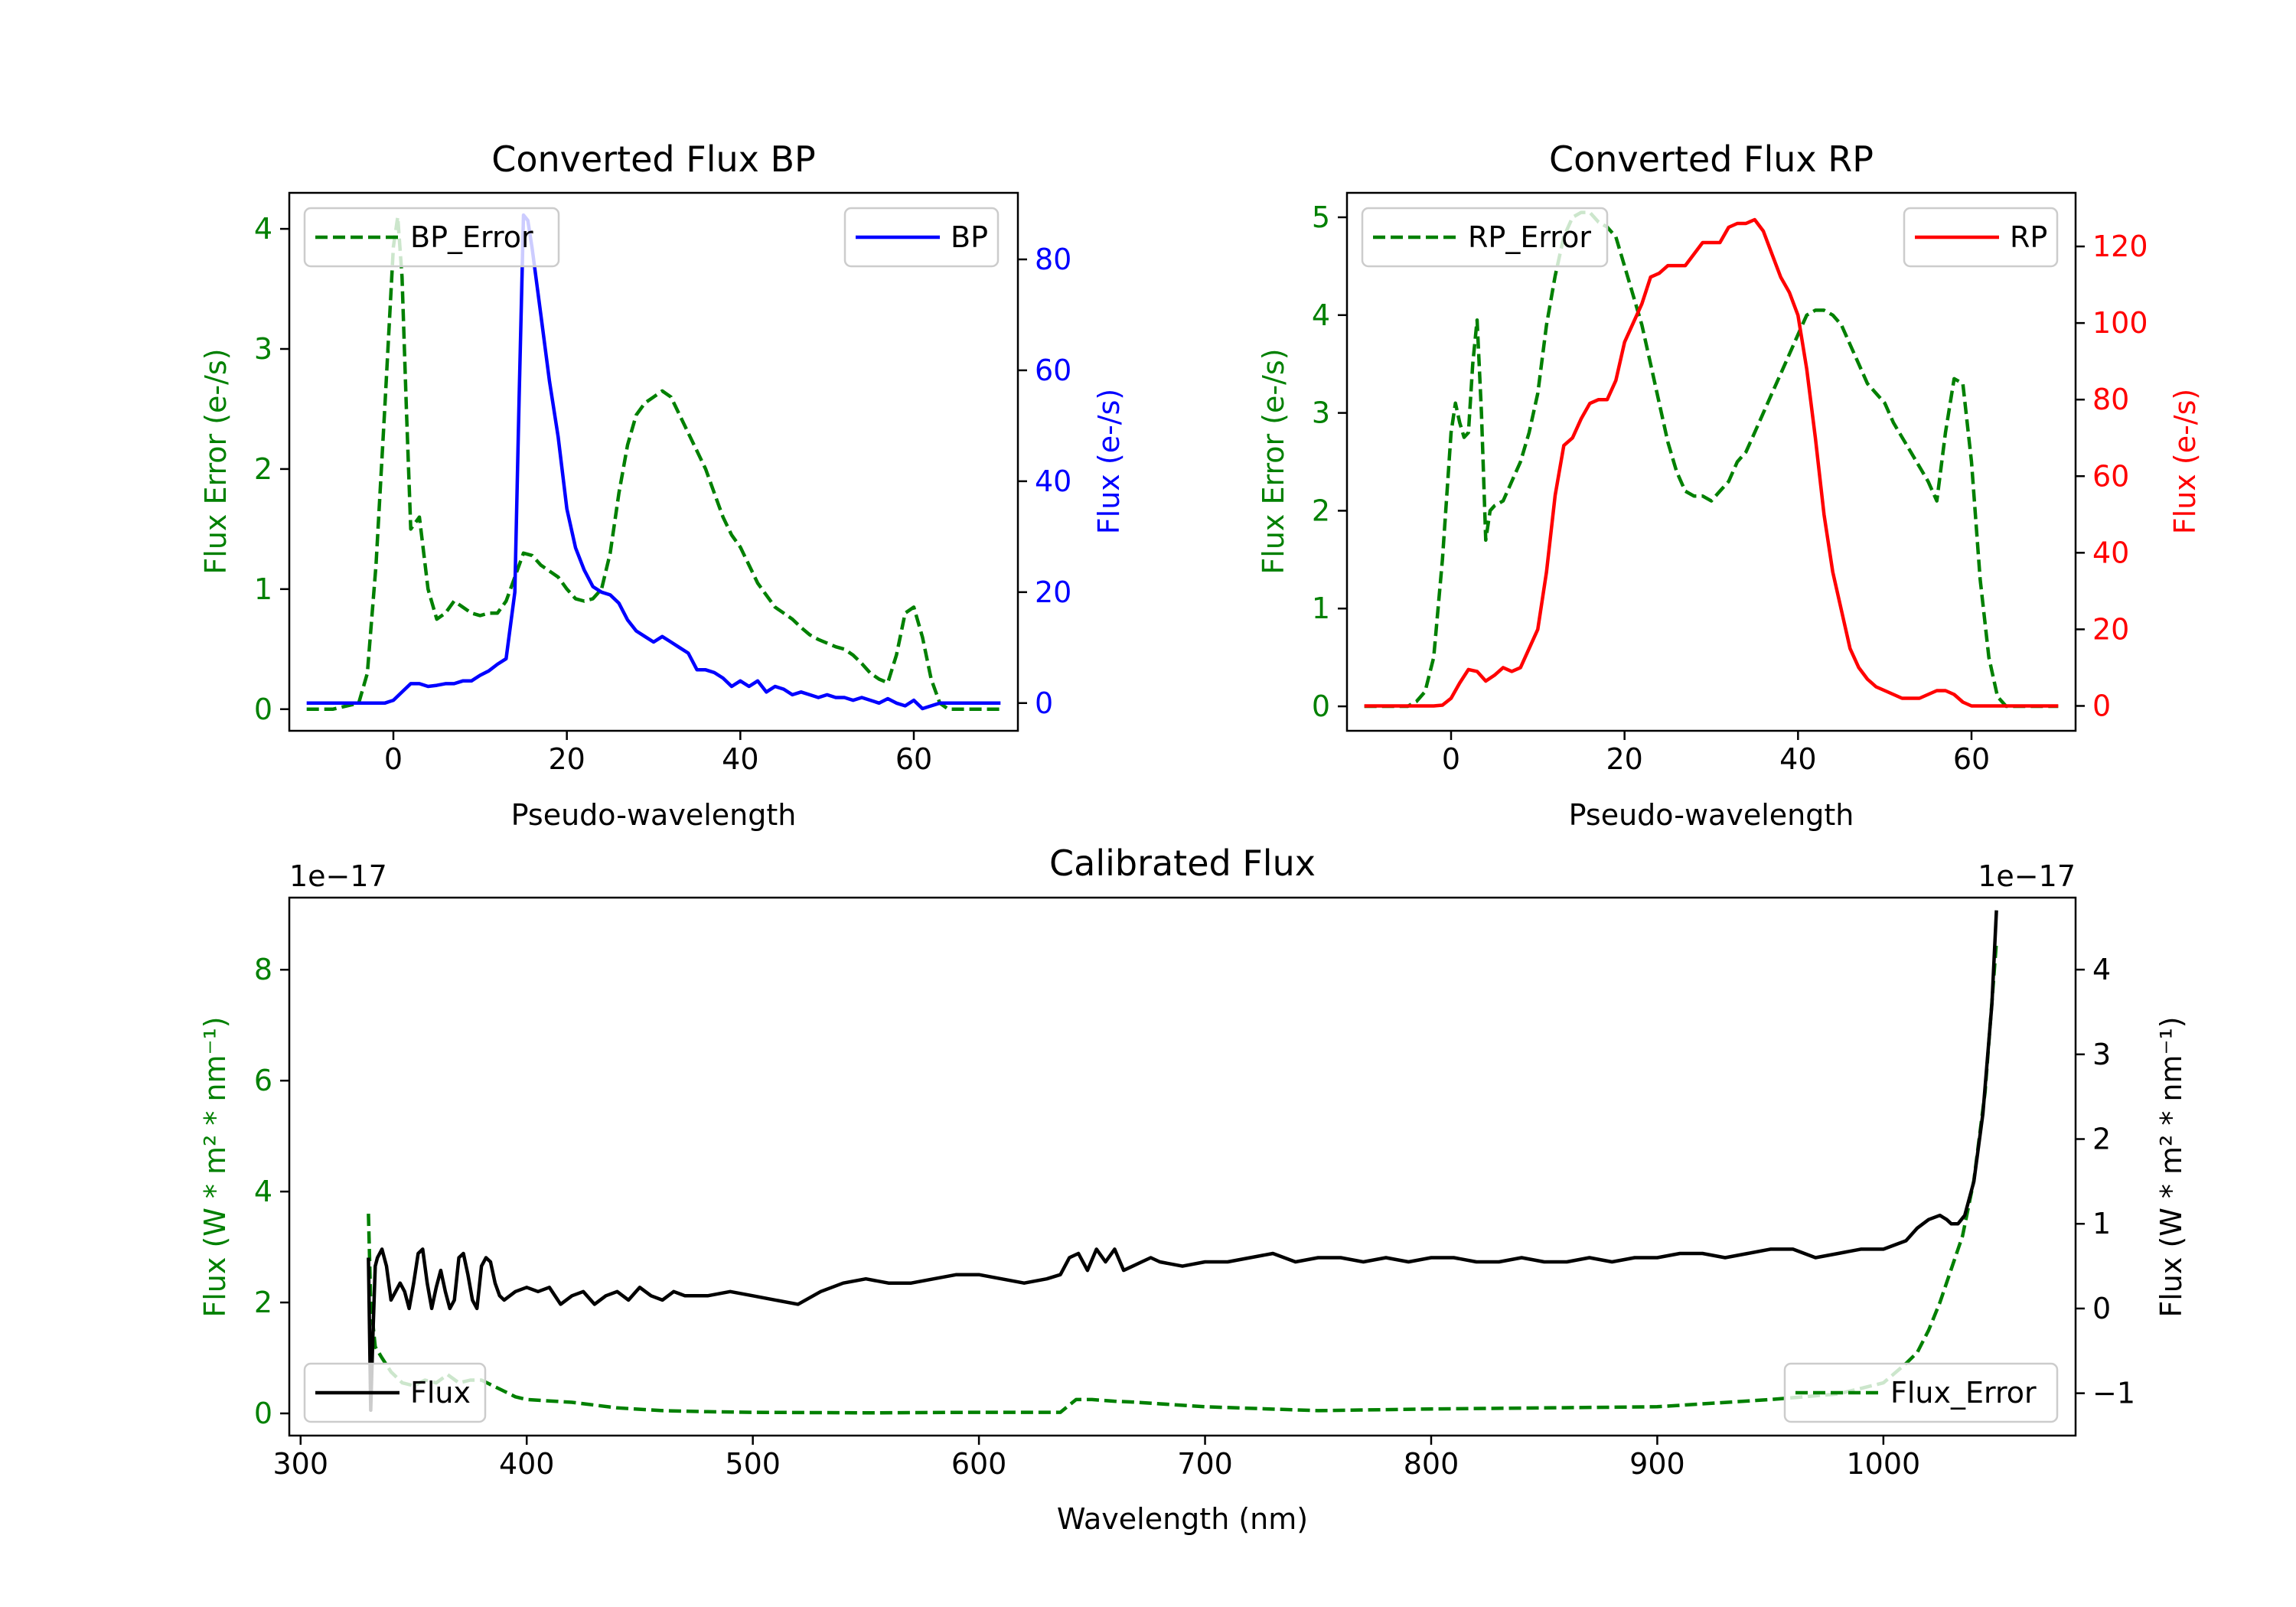 The width and height of the screenshot is (2296, 1607). I want to click on bp-flux-line, so click(653, 462).